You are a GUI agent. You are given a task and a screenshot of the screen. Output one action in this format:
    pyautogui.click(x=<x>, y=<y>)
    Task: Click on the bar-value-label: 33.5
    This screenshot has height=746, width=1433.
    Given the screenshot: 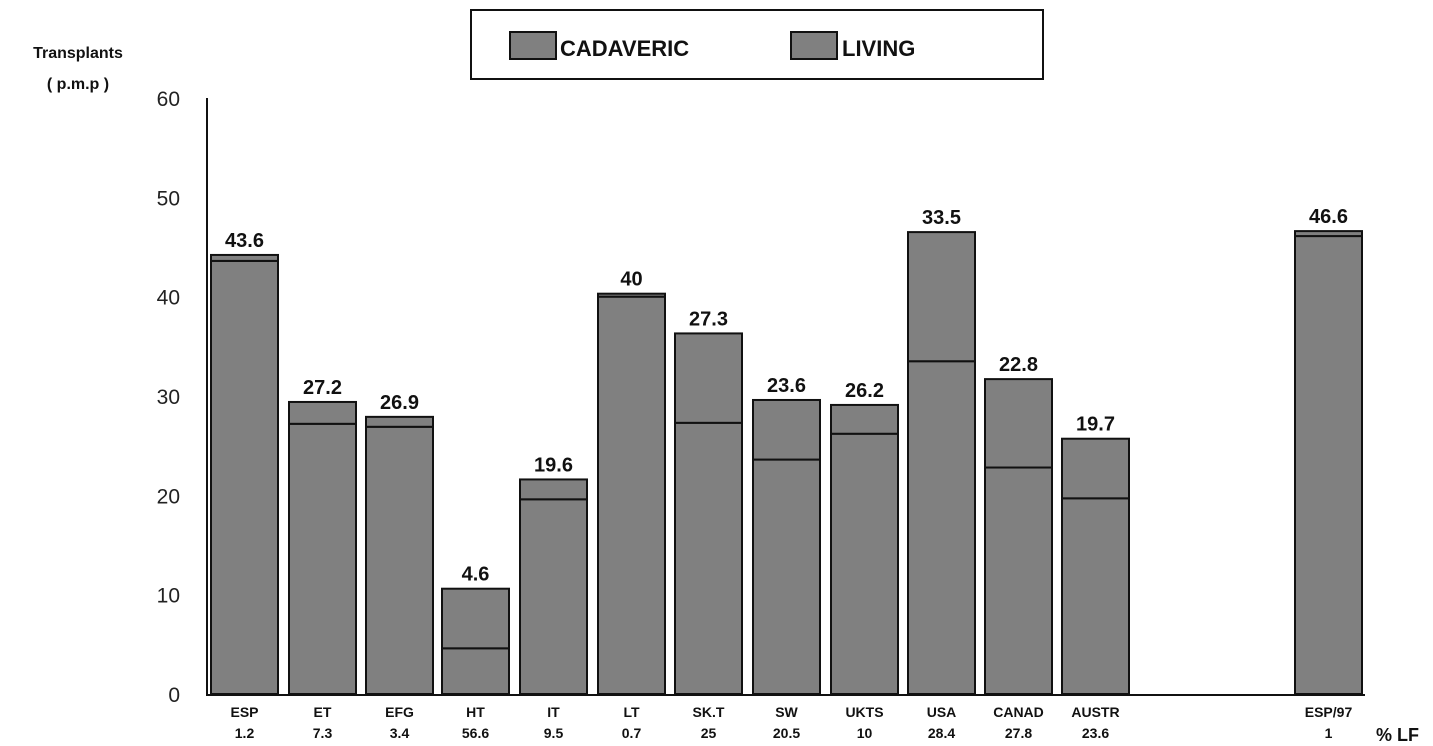 What is the action you would take?
    pyautogui.click(x=941, y=218)
    